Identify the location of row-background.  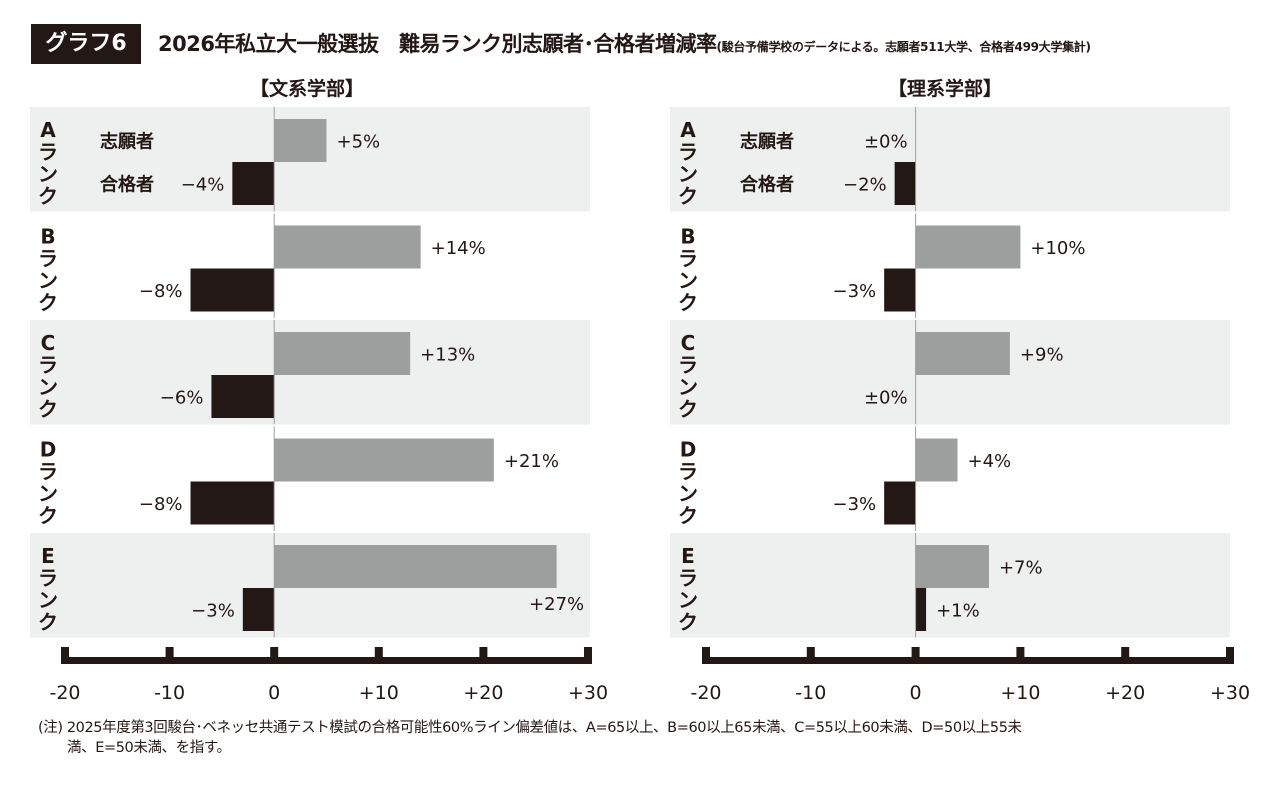
(950, 159).